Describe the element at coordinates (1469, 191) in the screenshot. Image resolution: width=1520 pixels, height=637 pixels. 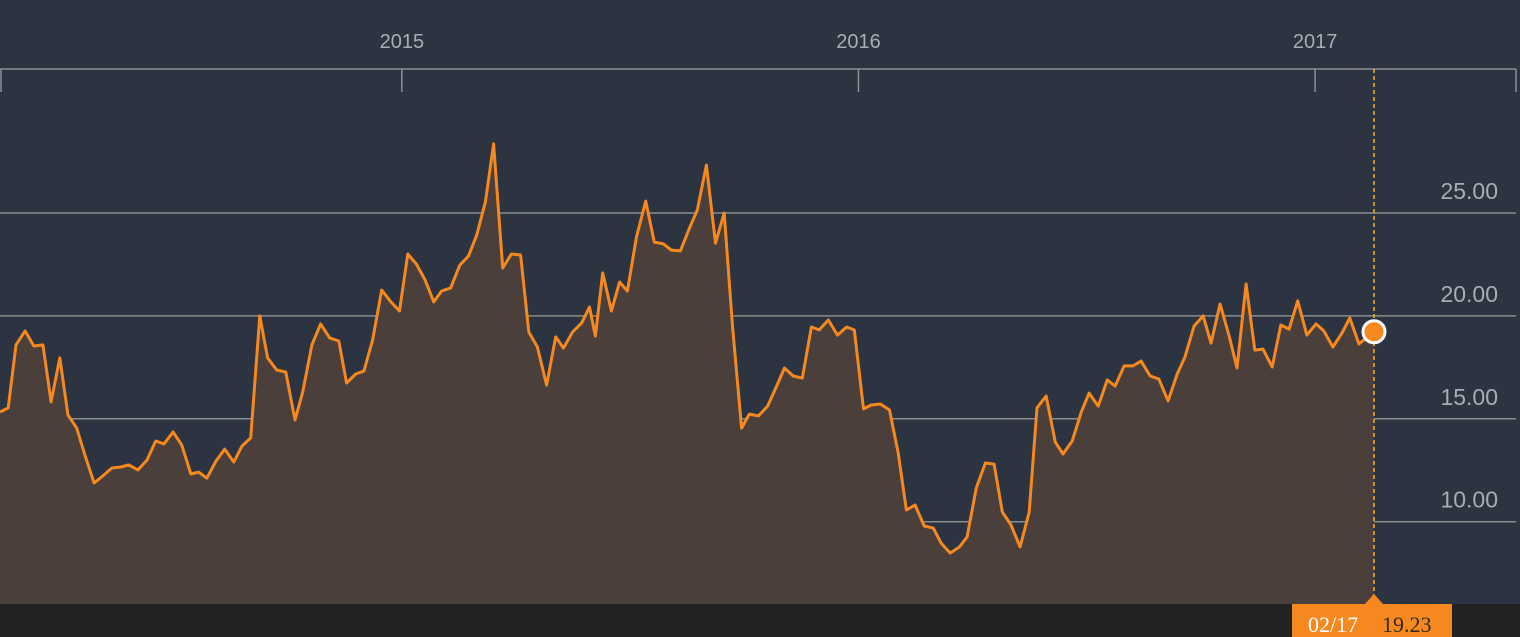
I see `y-tick-label: 25.00` at that location.